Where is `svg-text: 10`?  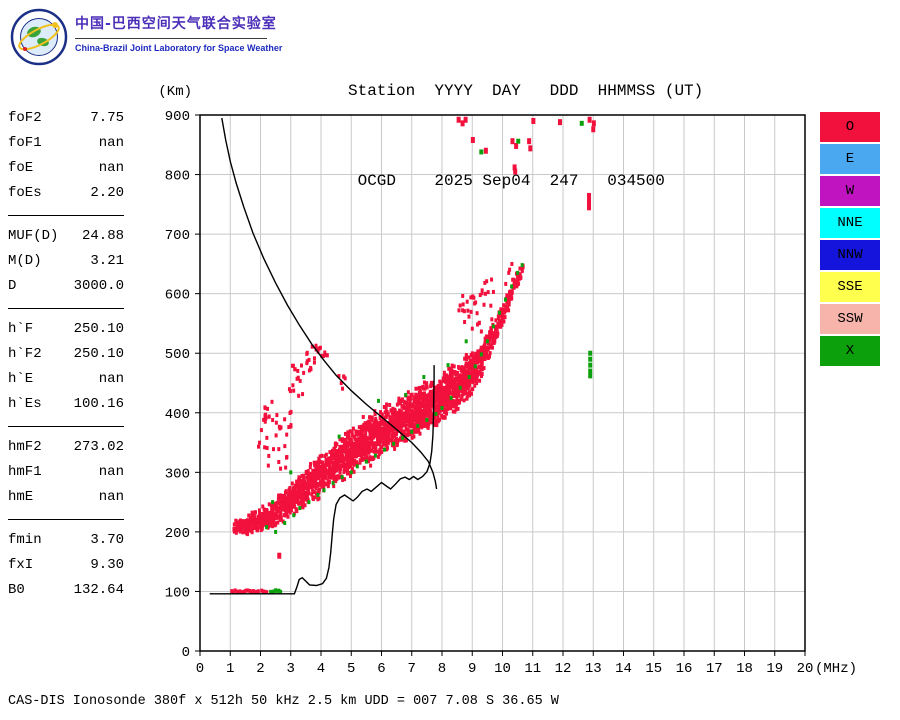
svg-text: 10 is located at coordinates (502, 669).